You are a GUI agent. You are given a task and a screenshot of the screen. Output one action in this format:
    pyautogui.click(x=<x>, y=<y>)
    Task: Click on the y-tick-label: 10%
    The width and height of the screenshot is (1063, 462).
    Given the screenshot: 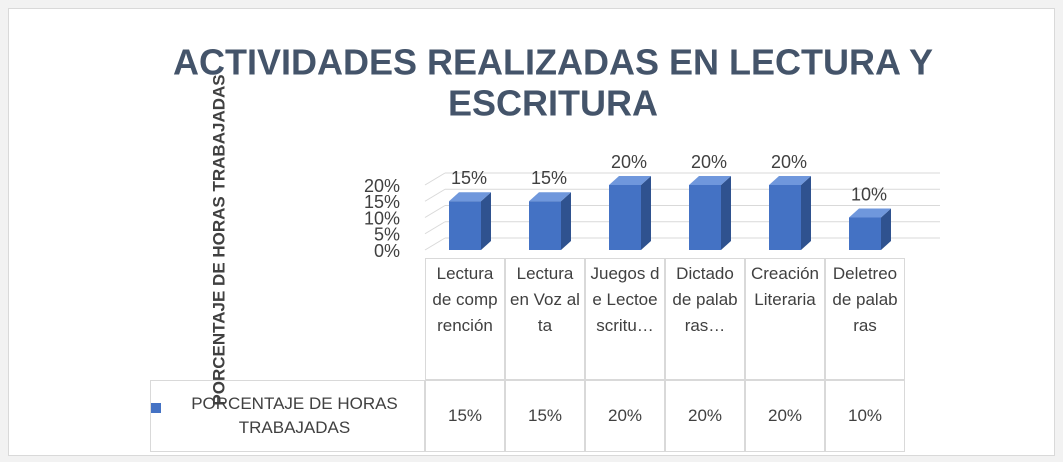 What is the action you would take?
    pyautogui.click(x=382, y=218)
    